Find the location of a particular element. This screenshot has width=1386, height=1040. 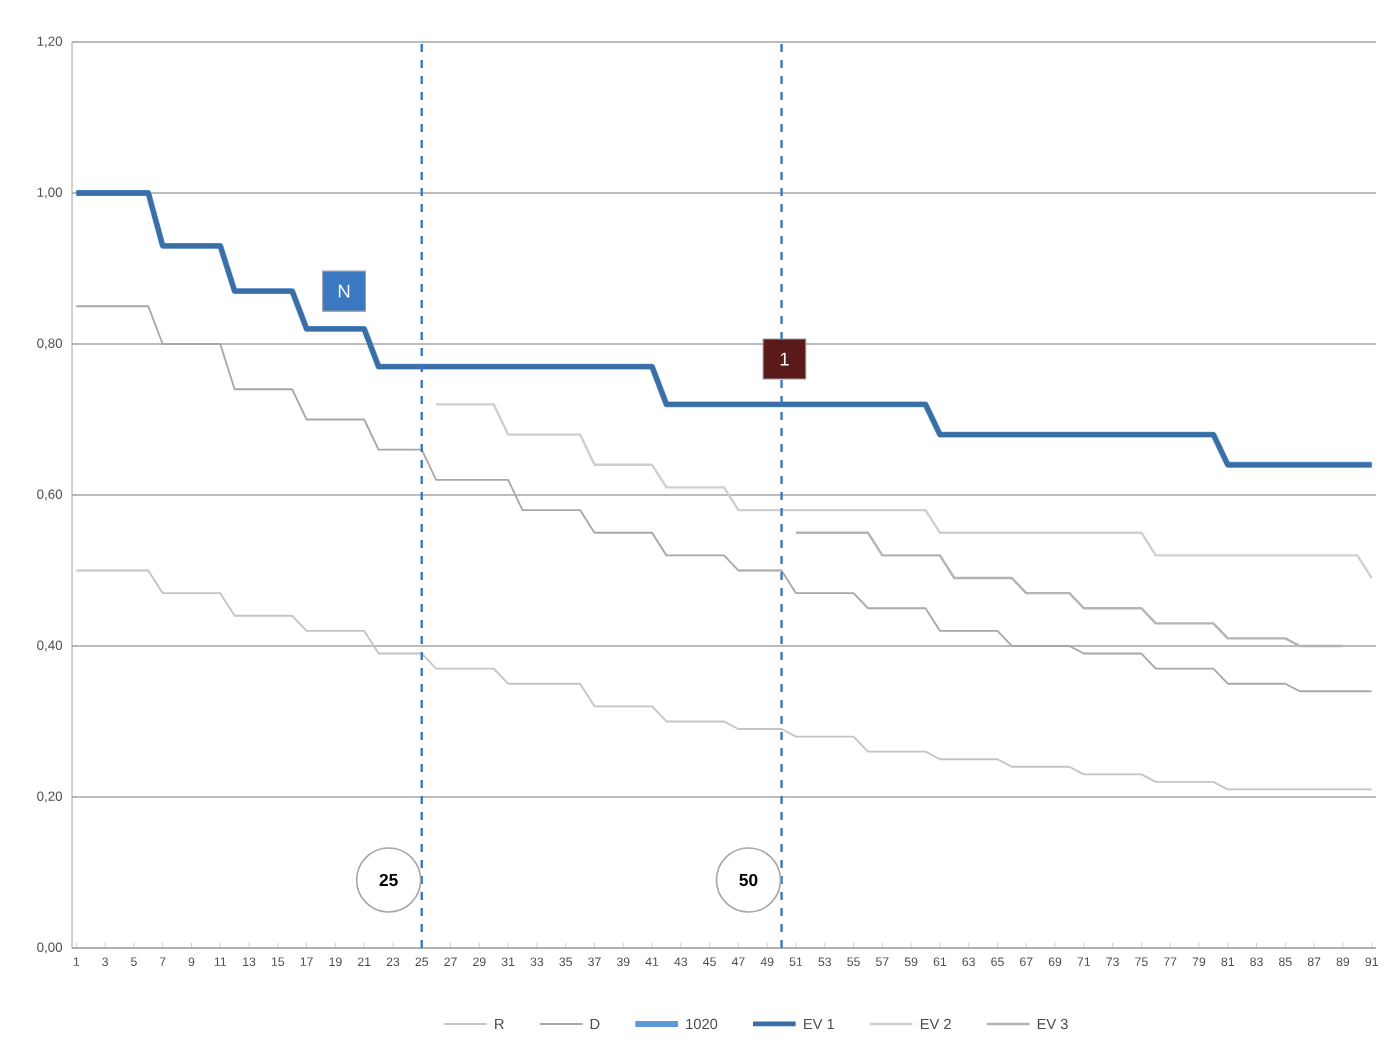

ref-line-label: 25 is located at coordinates (388, 880).